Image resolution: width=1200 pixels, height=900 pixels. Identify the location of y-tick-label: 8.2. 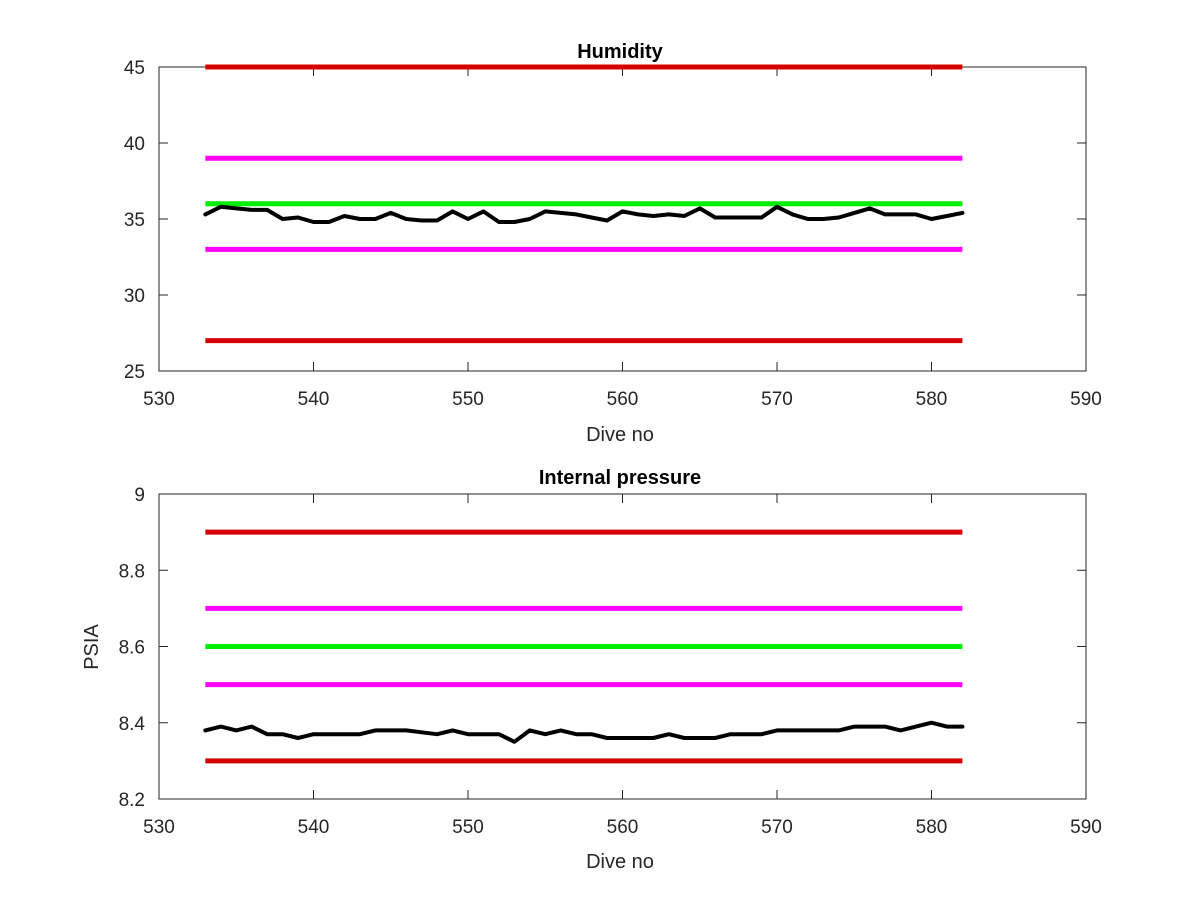
(132, 800).